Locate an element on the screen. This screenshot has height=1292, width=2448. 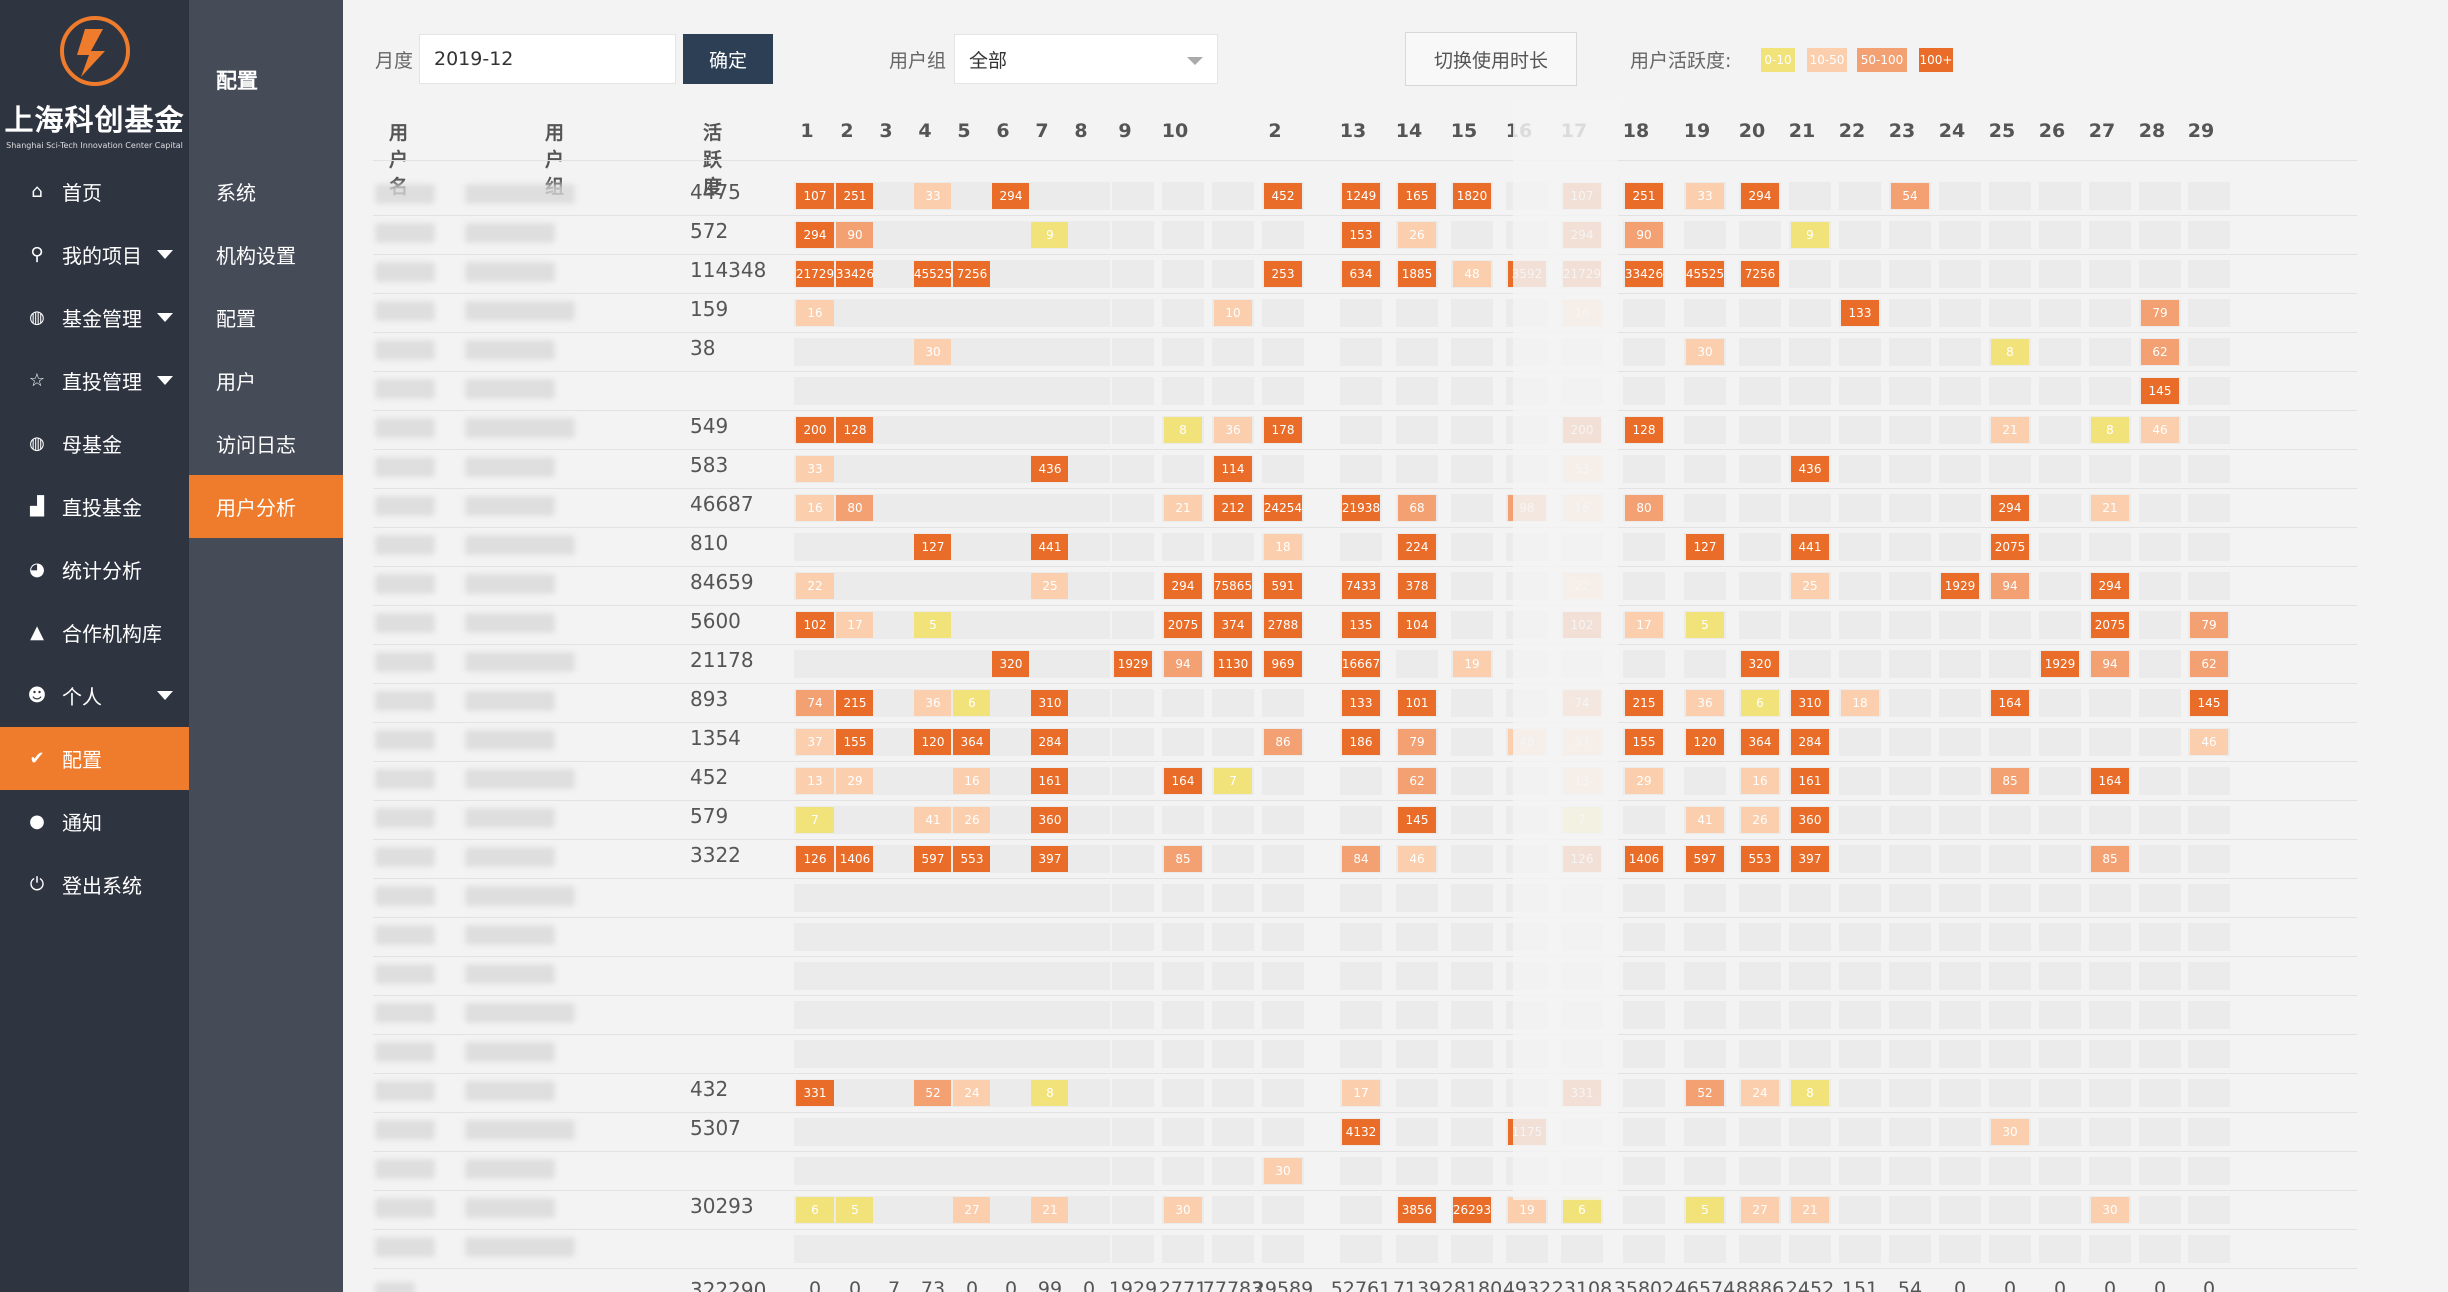
activity-cell: 2788 is located at coordinates (1283, 625).